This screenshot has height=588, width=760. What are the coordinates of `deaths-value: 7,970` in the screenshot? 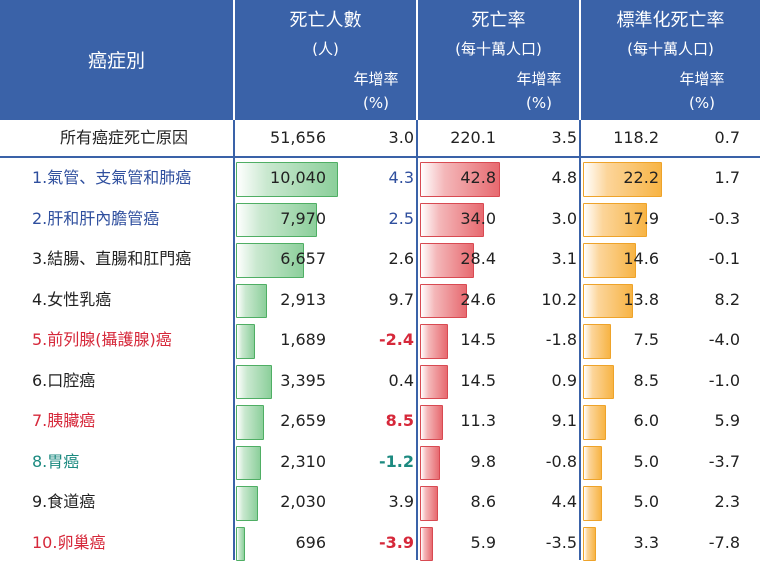 It's located at (303, 218).